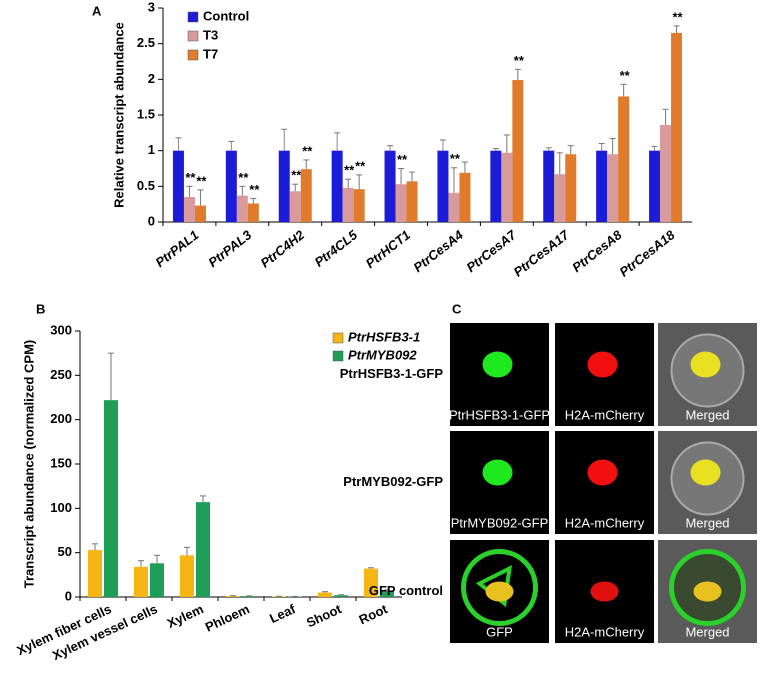 Image resolution: width=764 pixels, height=683 pixels. What do you see at coordinates (97, 10) in the screenshot?
I see `panel-label: A` at bounding box center [97, 10].